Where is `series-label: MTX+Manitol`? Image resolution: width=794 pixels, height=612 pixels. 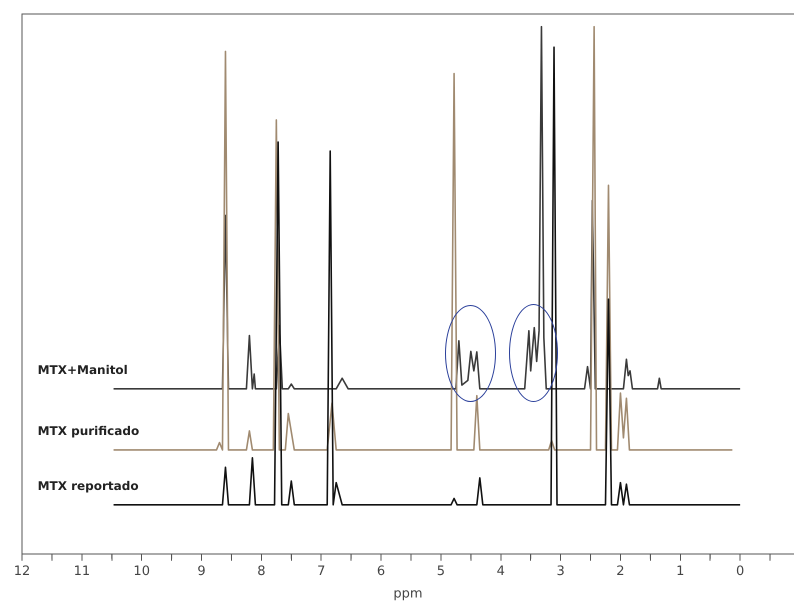 series-label: MTX+Manitol is located at coordinates (83, 369).